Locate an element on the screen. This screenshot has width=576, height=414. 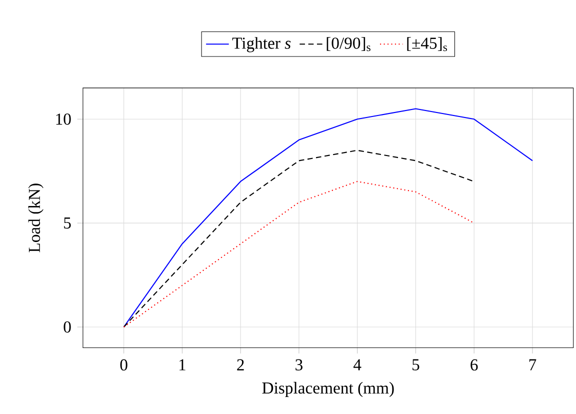
x-tick-label: 1 is located at coordinates (182, 364).